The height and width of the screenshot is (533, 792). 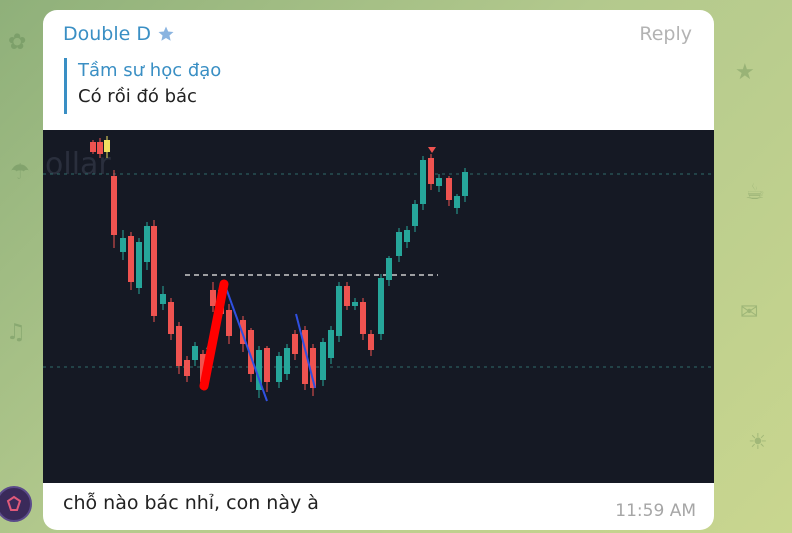 What do you see at coordinates (214, 335) in the screenshot?
I see `drawn-mark` at bounding box center [214, 335].